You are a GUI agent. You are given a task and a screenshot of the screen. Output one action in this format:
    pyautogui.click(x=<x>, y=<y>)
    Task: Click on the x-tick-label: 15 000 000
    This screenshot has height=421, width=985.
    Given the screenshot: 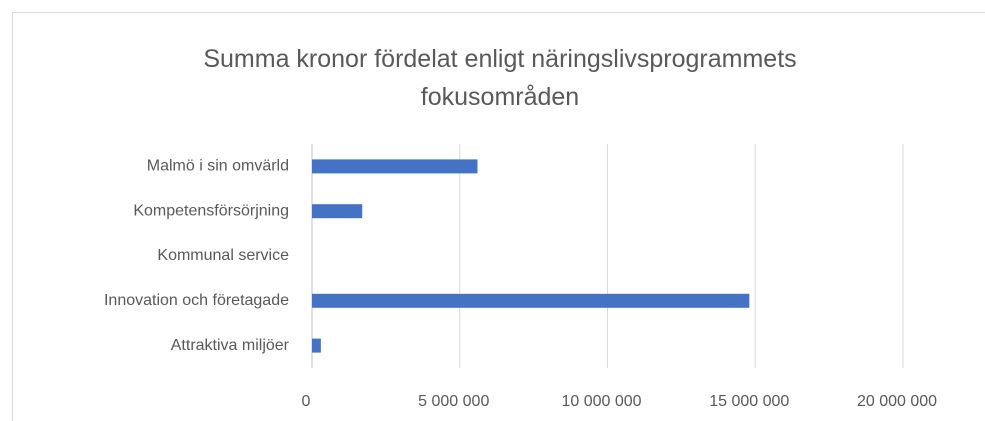 What is the action you would take?
    pyautogui.click(x=749, y=401)
    